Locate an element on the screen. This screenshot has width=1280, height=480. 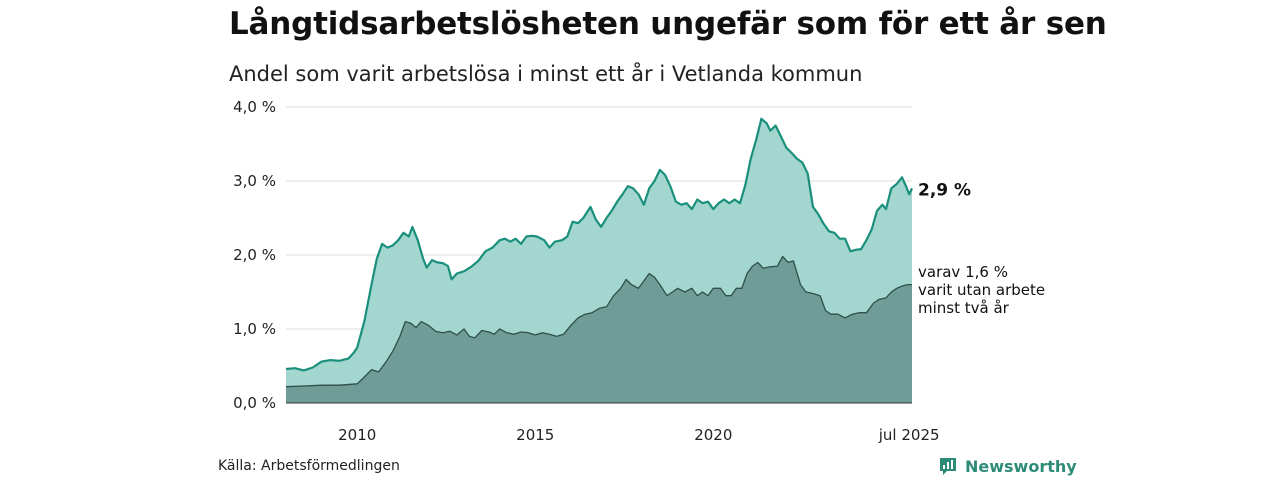
series-1-end-note: varit utan arbete is located at coordinates (981, 290).